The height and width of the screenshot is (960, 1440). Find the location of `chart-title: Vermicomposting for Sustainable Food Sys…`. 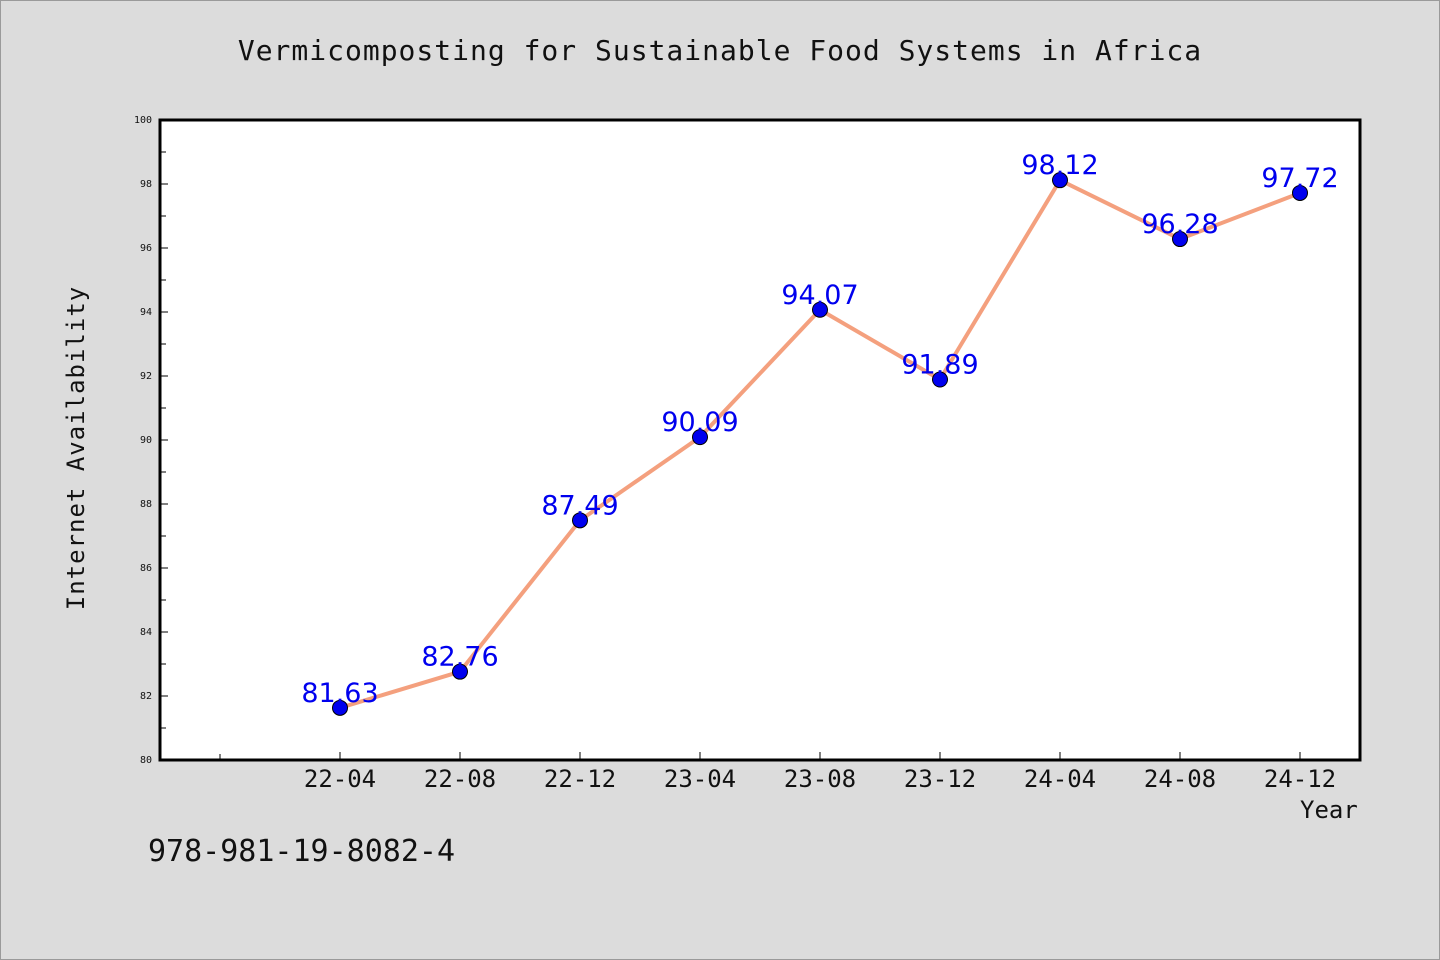

chart-title: Vermicomposting for Sustainable Food Sys… is located at coordinates (720, 50).